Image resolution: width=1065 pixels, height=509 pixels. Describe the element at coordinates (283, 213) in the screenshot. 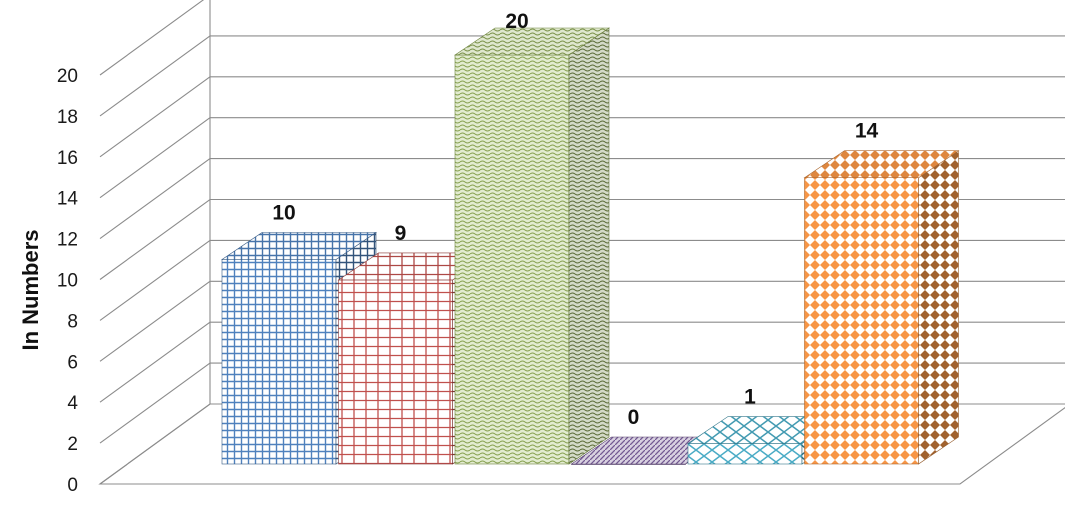

I see `data-label: 10` at that location.